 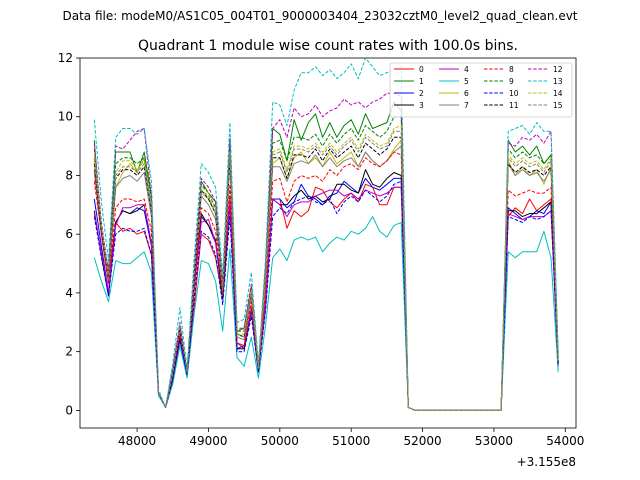 What do you see at coordinates (351, 441) in the screenshot?
I see `x-tick-label: 51000` at bounding box center [351, 441].